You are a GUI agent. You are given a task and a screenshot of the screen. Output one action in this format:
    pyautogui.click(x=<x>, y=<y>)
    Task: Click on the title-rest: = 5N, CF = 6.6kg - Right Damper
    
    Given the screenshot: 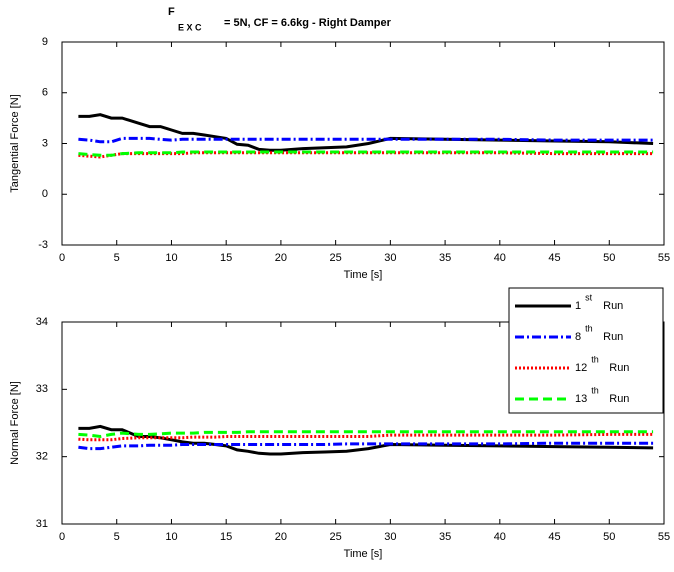 What is the action you would take?
    pyautogui.click(x=308, y=23)
    